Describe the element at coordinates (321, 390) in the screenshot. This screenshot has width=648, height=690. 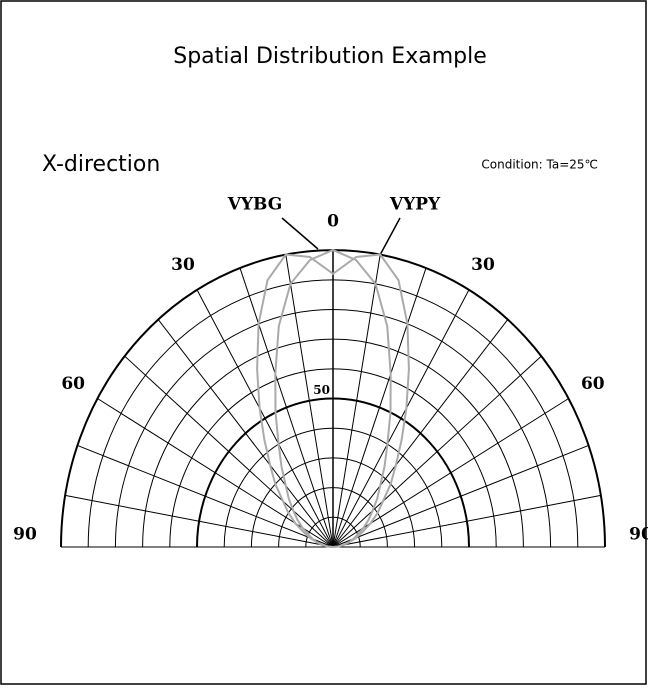
I see `radial-label: 50` at that location.